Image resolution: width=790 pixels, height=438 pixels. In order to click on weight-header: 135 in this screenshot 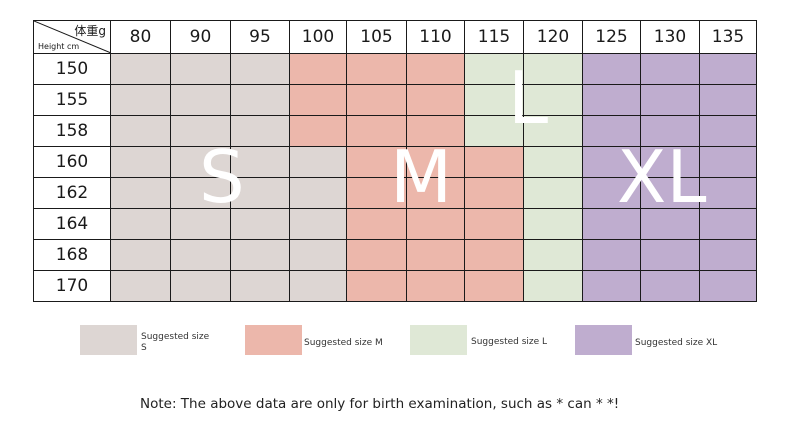, I will do `click(728, 37)`.